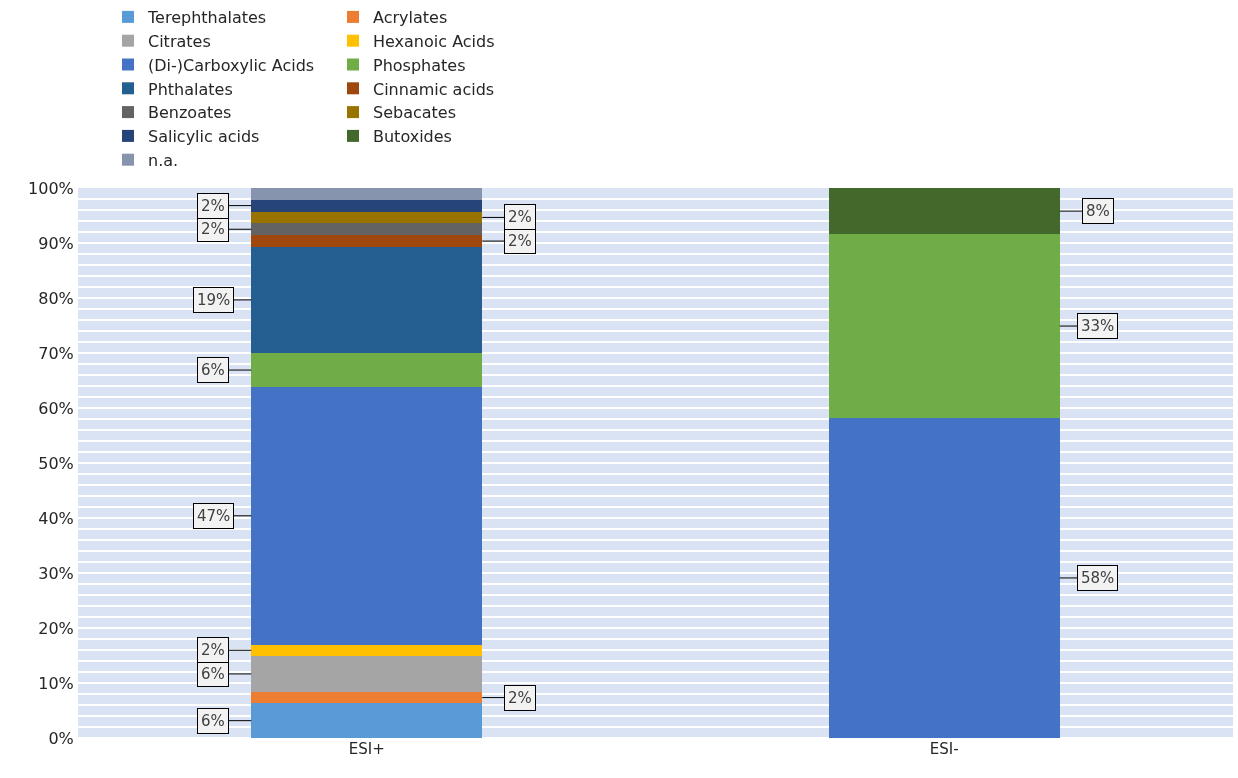 This screenshot has width=1238, height=778. I want to click on x-tick-label: ESI-, so click(944, 749).